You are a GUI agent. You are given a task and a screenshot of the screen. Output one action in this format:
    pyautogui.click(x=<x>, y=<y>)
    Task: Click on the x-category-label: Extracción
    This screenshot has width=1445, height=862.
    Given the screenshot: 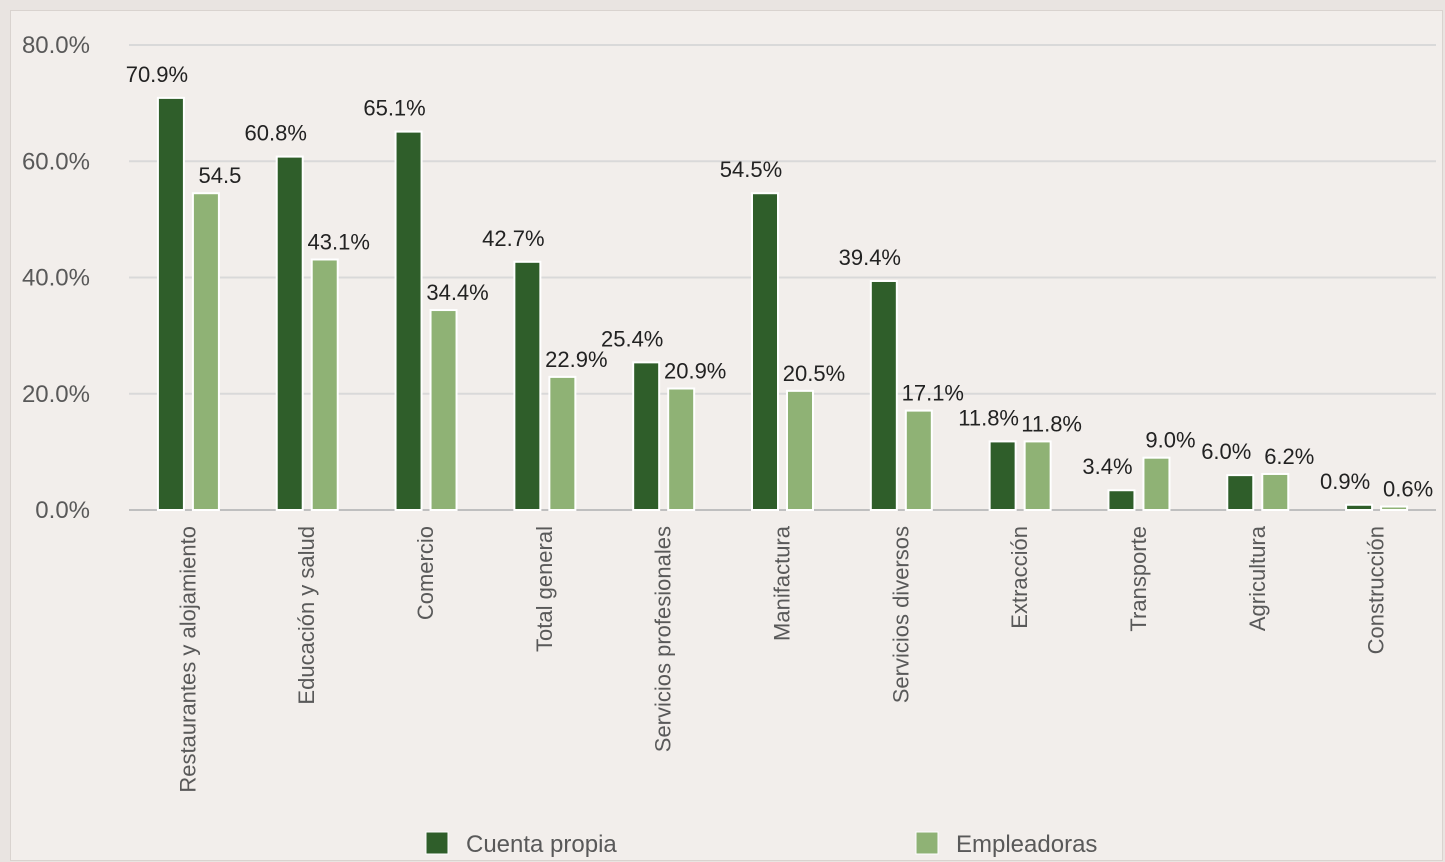 What is the action you would take?
    pyautogui.click(x=1019, y=577)
    